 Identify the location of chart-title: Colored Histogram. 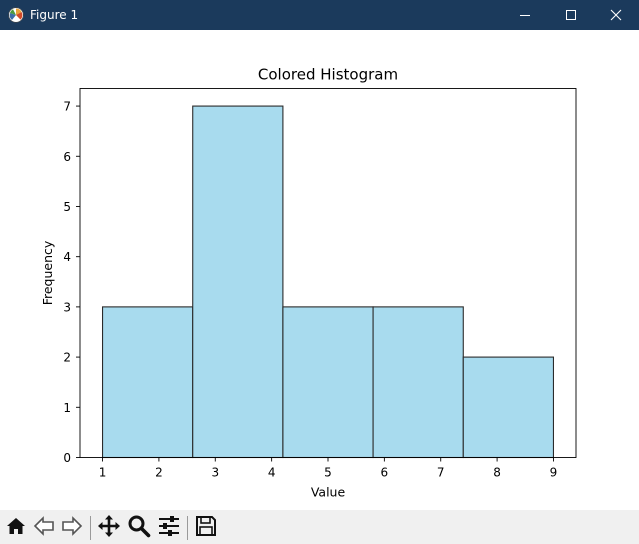
(328, 75).